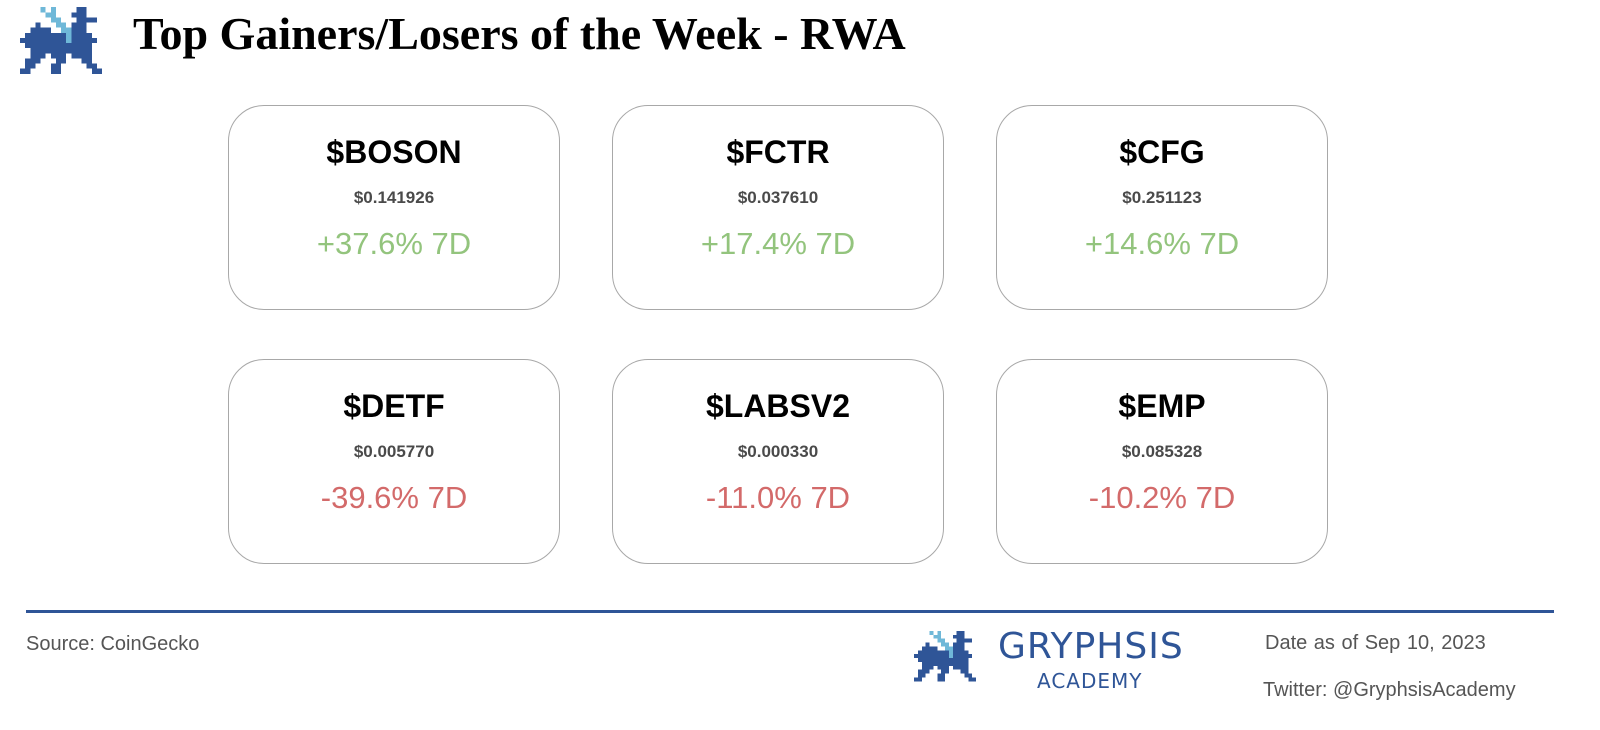 The width and height of the screenshot is (1600, 730). What do you see at coordinates (394, 461) in the screenshot?
I see `token-card-detf: $DETF $0.005770 -39.6% 7D` at bounding box center [394, 461].